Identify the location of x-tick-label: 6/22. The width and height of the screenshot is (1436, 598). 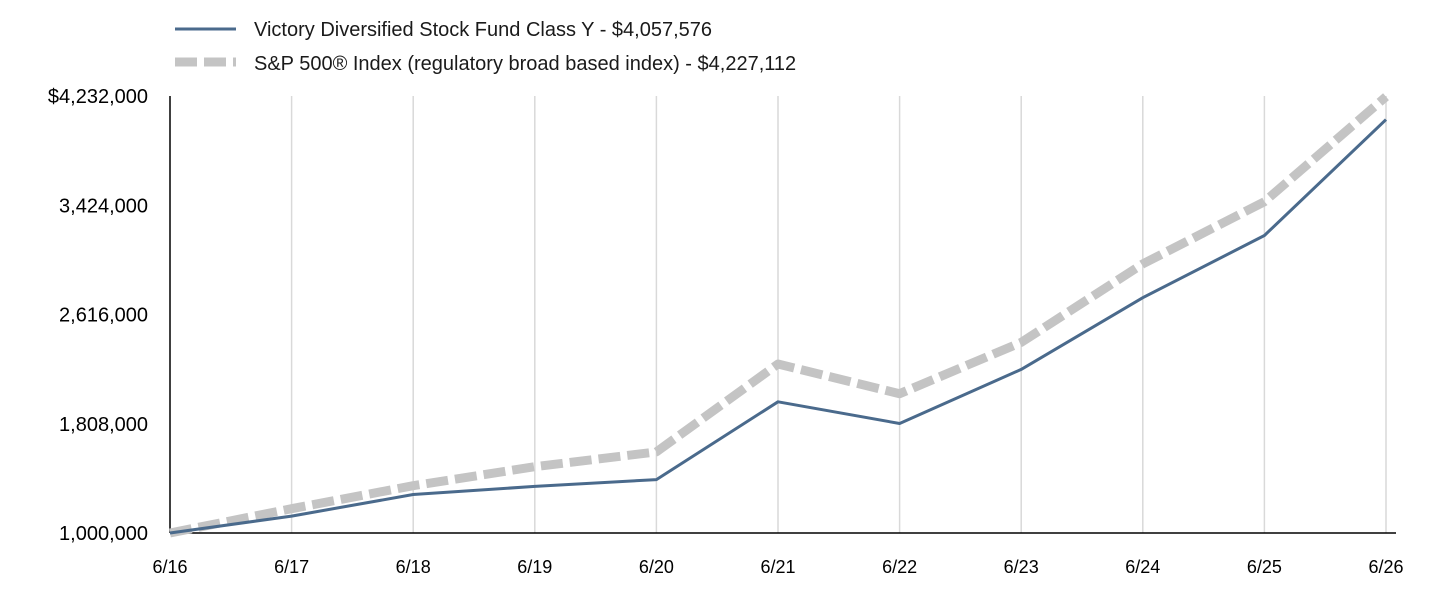
(899, 567).